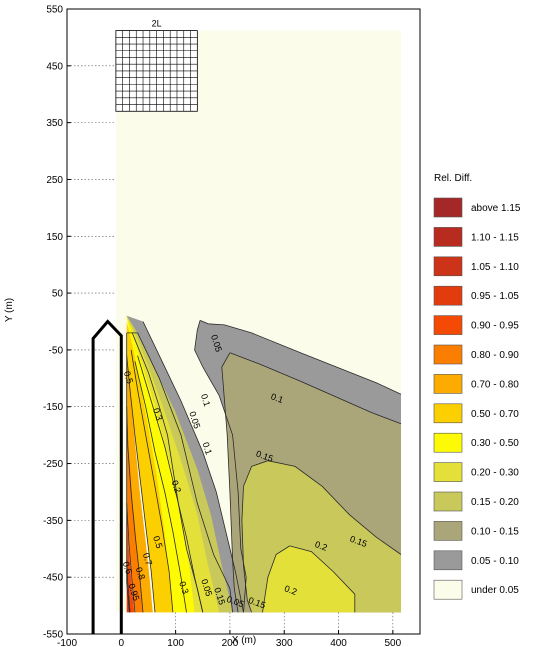 This screenshot has height=647, width=559. What do you see at coordinates (321, 546) in the screenshot?
I see `contour-label-4: 0.2` at bounding box center [321, 546].